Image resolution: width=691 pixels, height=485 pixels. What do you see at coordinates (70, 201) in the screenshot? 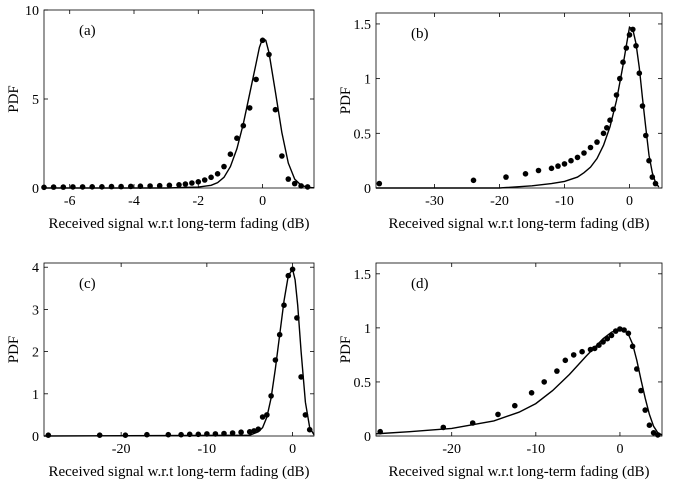
I see `x-tick-label: -6` at bounding box center [70, 201].